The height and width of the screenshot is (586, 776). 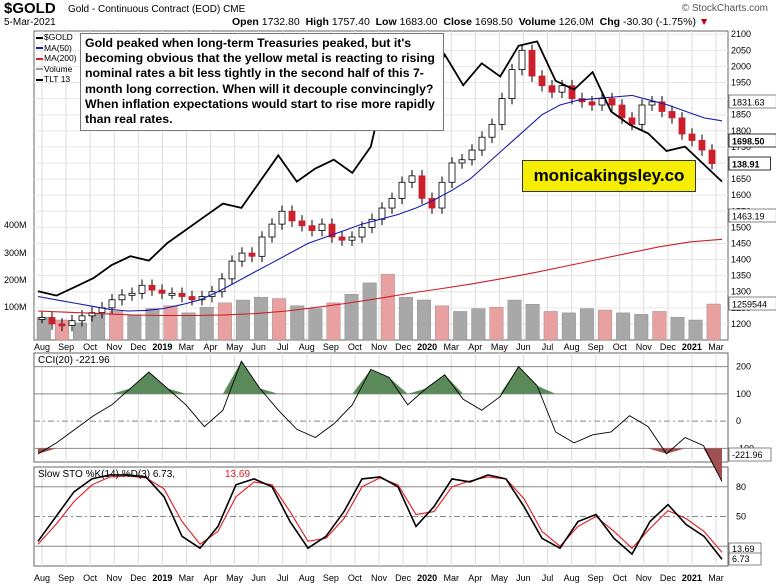 I want to click on legend-item-gold: $GOLD, so click(x=56, y=37).